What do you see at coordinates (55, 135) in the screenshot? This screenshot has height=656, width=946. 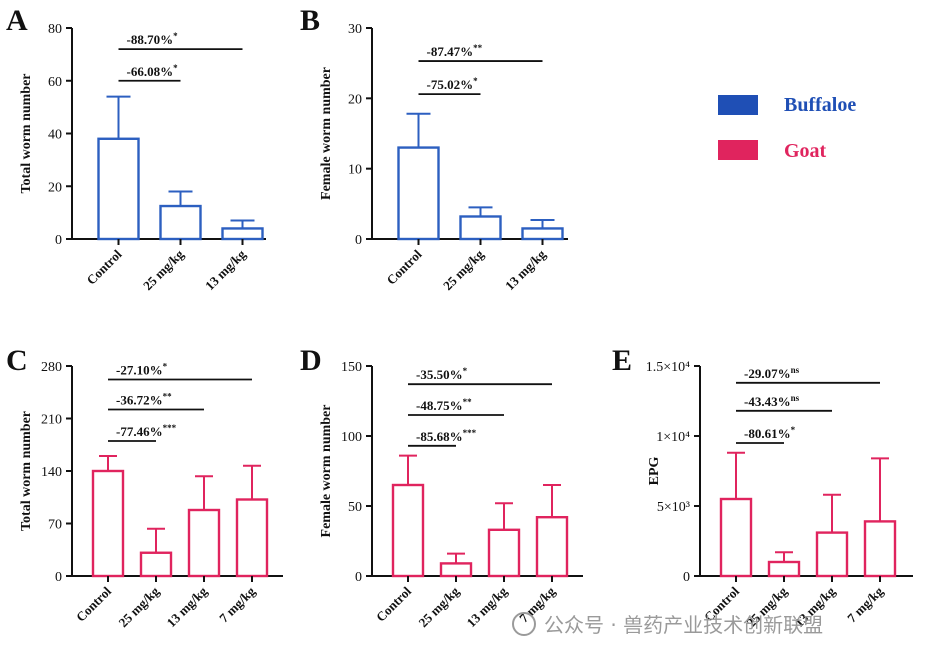 I see `y-tick-label-a: 40` at bounding box center [55, 135].